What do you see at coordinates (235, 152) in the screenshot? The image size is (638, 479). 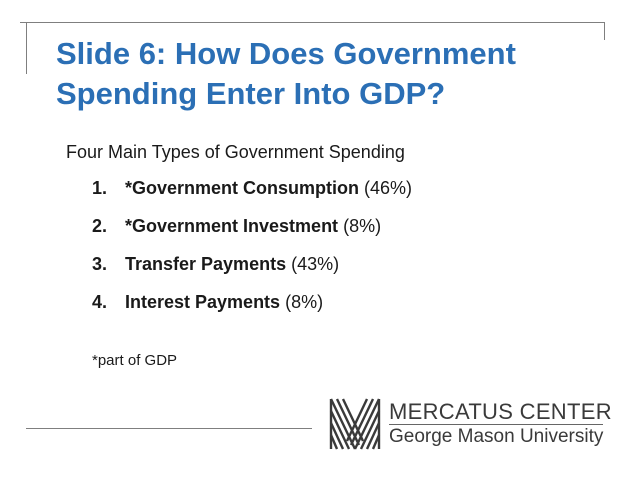 I see `slide-subtitle: Four Main Types of Government Spending` at bounding box center [235, 152].